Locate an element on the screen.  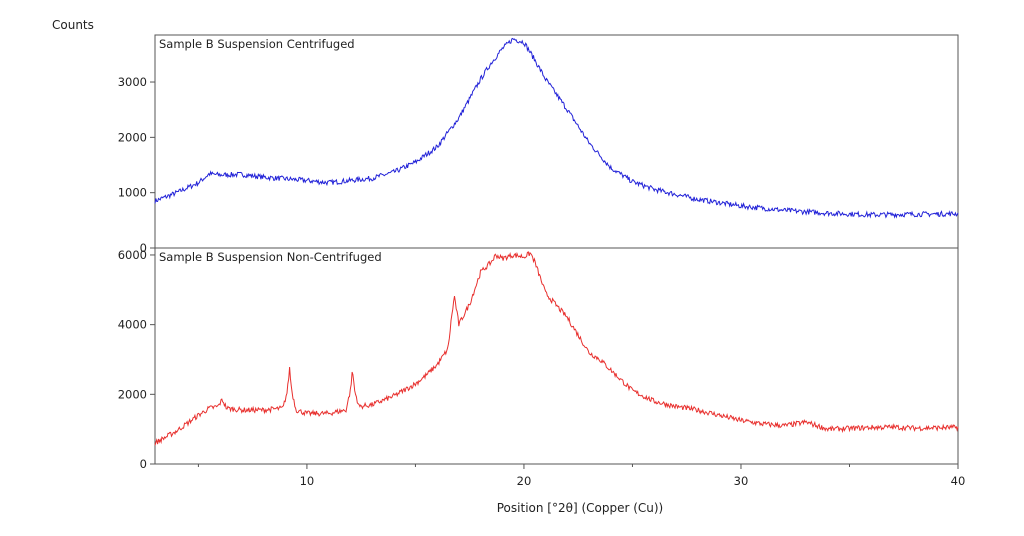
x-axis-ticks: 10 20 30 40 is located at coordinates (581, 476).